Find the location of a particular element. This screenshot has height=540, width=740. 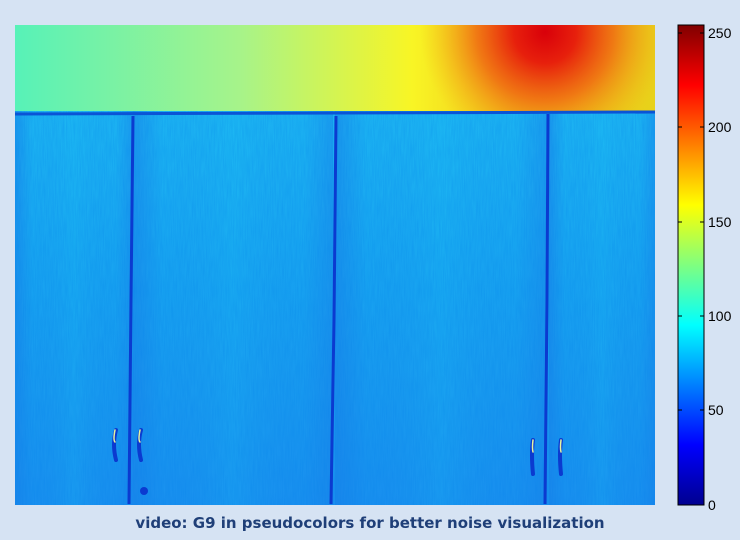

colorbar-tick-label: 200 is located at coordinates (720, 127).